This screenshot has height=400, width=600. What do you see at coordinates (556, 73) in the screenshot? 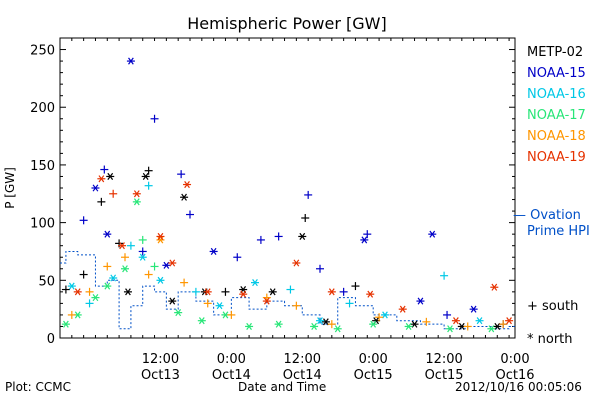
I see `legend-entry-noaa-15: NOAA-15` at bounding box center [556, 73].